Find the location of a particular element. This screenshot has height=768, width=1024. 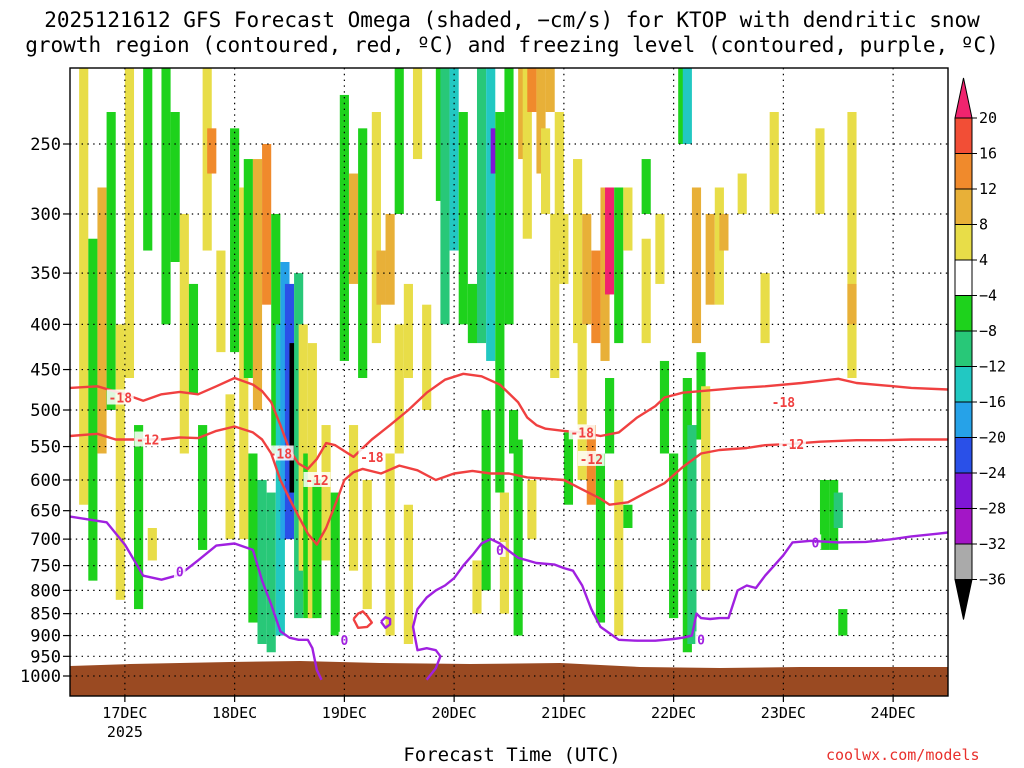

y-tick-label: 650 is located at coordinates (45, 512).